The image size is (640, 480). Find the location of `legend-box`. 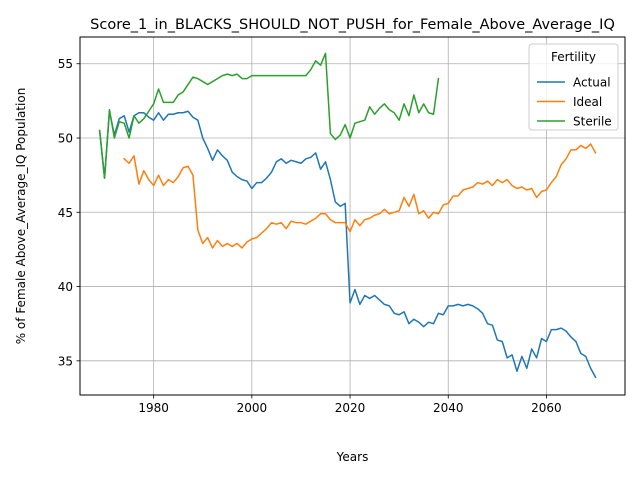

legend-box is located at coordinates (573, 87).